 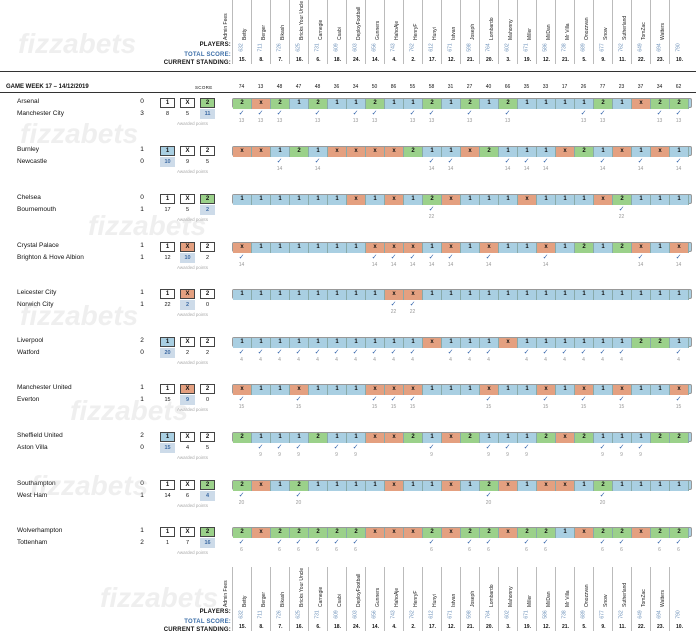 What do you see at coordinates (187, 543) in the screenshot?
I see `pick-count: 7` at bounding box center [187, 543].